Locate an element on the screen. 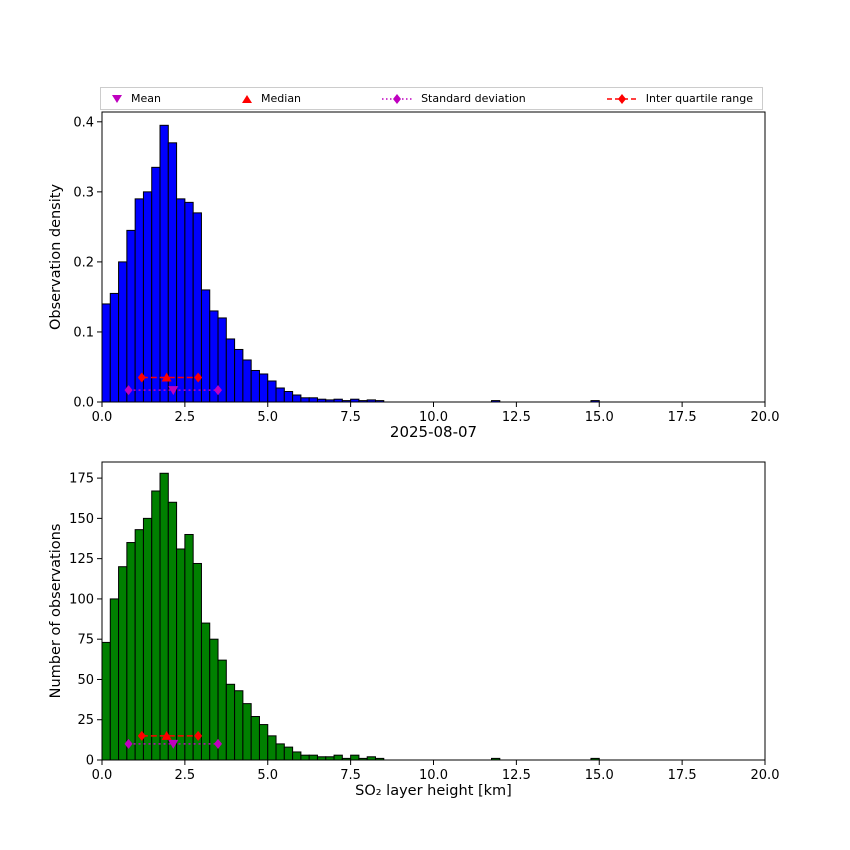 This screenshot has width=850, height=850. y-tick-label: 0.0 is located at coordinates (83, 403).